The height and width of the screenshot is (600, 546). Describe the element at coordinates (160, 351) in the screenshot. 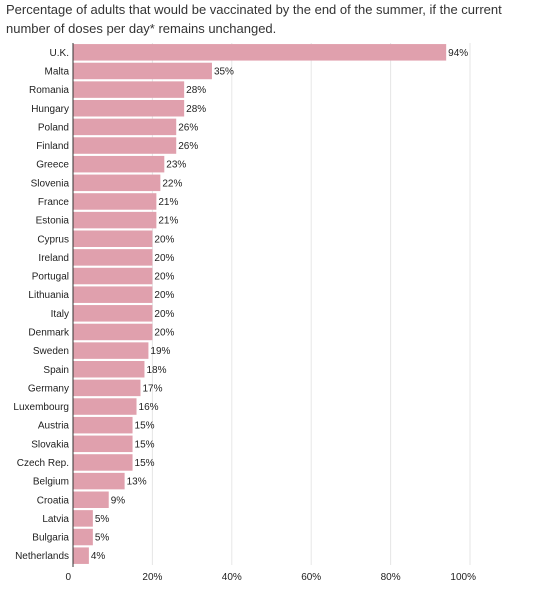

I see `value-label: 19%` at that location.